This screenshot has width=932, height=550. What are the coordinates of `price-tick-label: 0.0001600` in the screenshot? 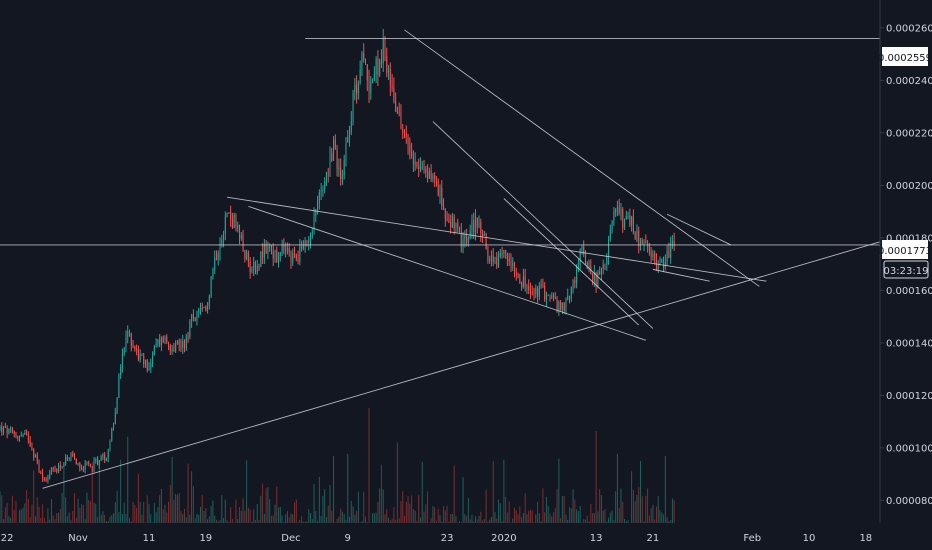 It's located at (909, 291).